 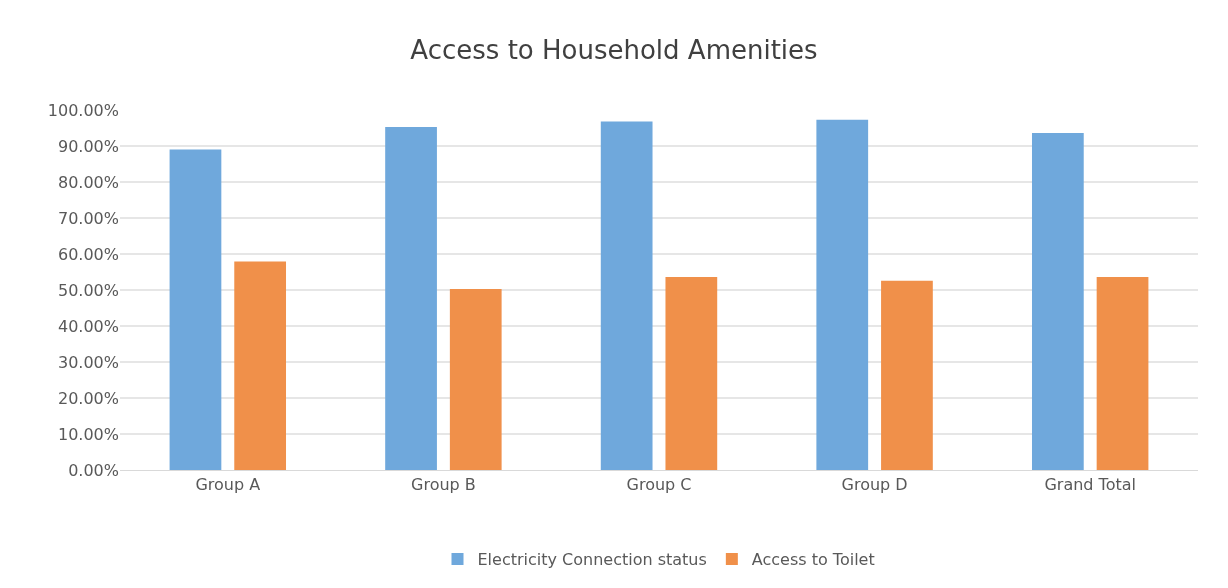 What do you see at coordinates (614, 50) in the screenshot?
I see `chart-title: Access to Household Amenities` at bounding box center [614, 50].